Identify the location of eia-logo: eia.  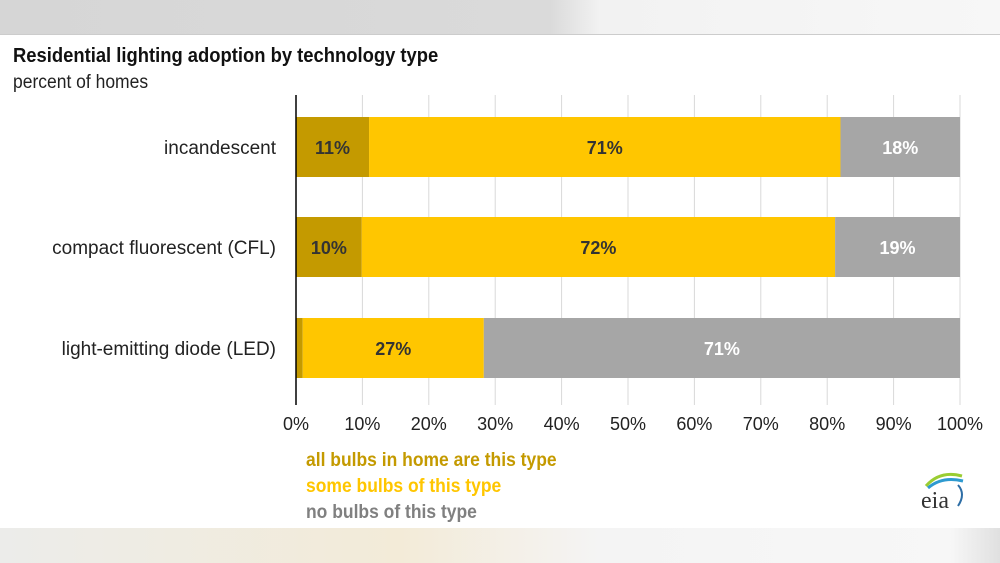
(943, 490).